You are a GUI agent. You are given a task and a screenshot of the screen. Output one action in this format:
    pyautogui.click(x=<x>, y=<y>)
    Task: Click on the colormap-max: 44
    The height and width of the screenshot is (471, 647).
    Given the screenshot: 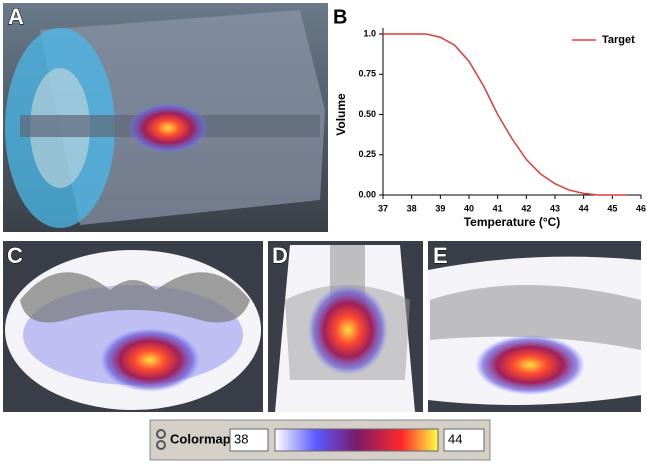 What is the action you would take?
    pyautogui.click(x=455, y=438)
    